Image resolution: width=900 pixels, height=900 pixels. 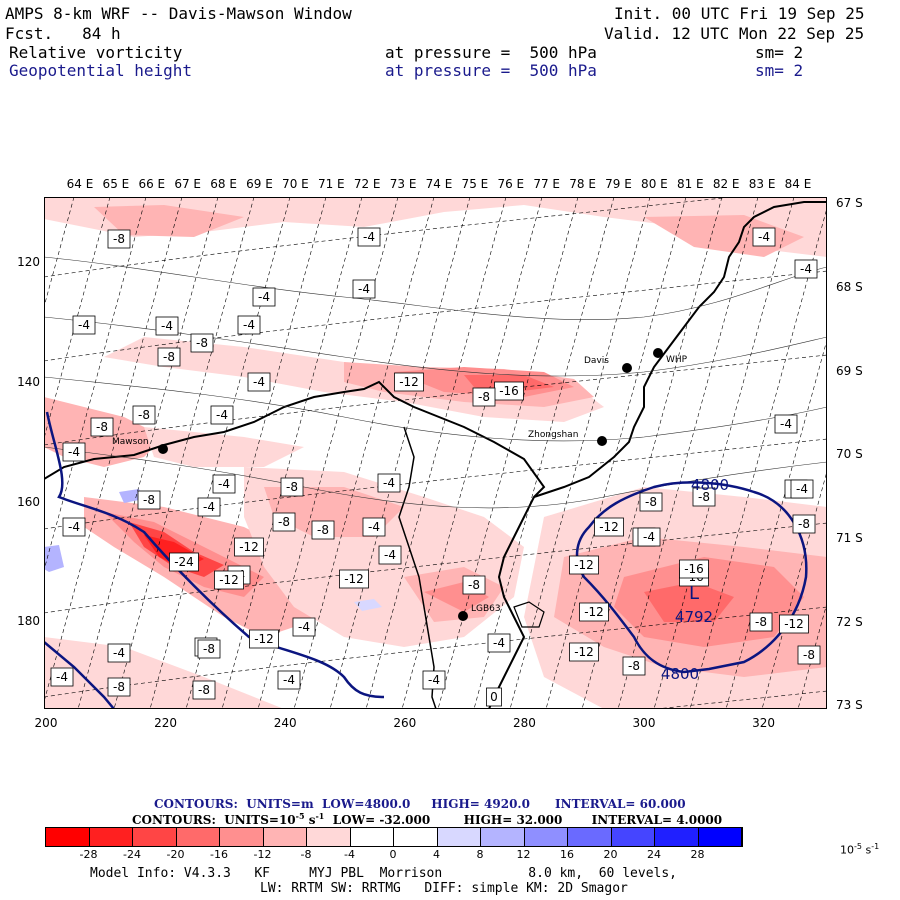 I want to click on lat-label: 73 S, so click(x=849, y=705).